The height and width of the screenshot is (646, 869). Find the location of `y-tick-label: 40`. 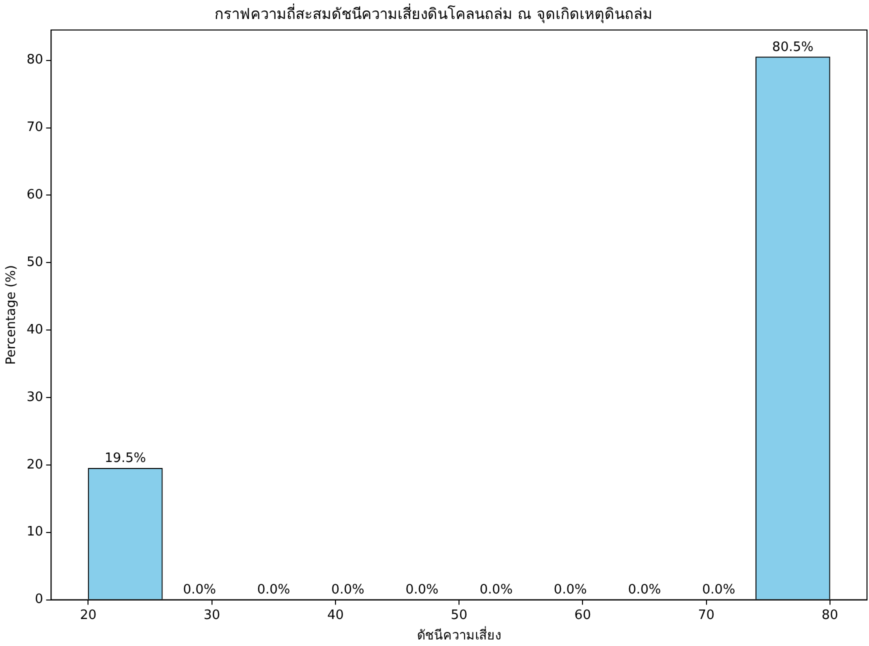

y-tick-label: 40 is located at coordinates (35, 330).